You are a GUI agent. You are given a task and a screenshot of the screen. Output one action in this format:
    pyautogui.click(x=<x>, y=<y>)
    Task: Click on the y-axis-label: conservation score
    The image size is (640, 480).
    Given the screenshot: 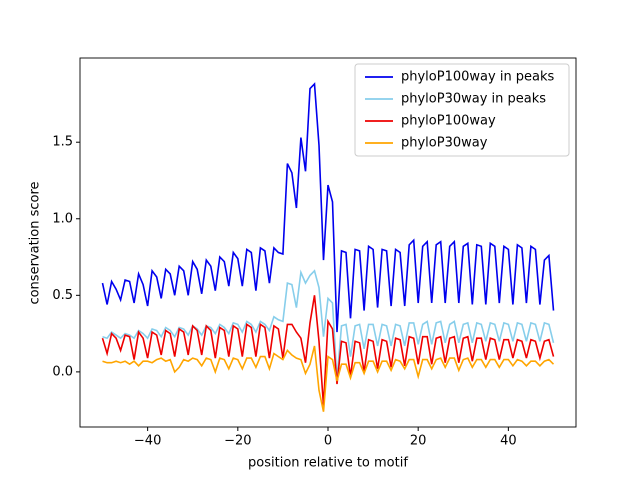 What is the action you would take?
    pyautogui.click(x=35, y=242)
    